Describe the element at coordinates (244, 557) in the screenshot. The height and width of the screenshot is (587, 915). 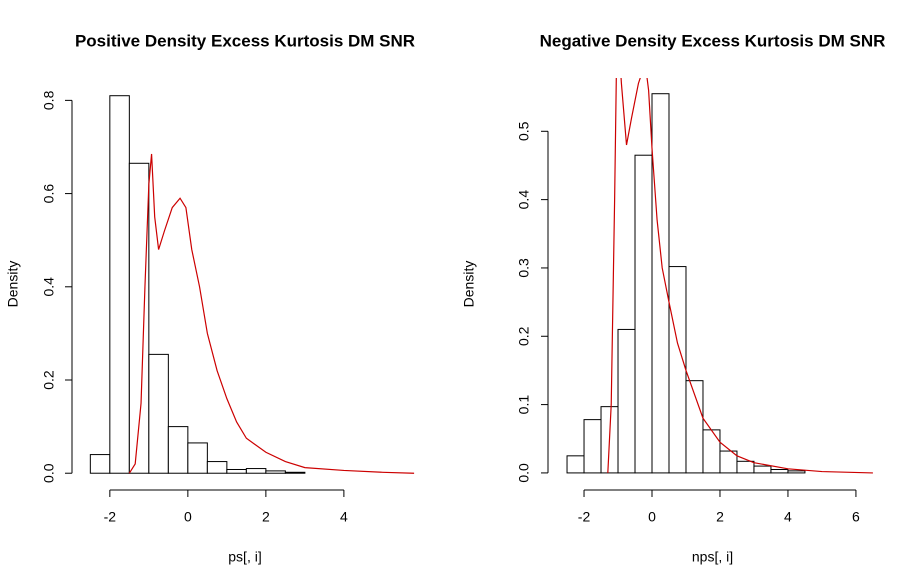
I see `x-axis-label: ps[, i]` at that location.